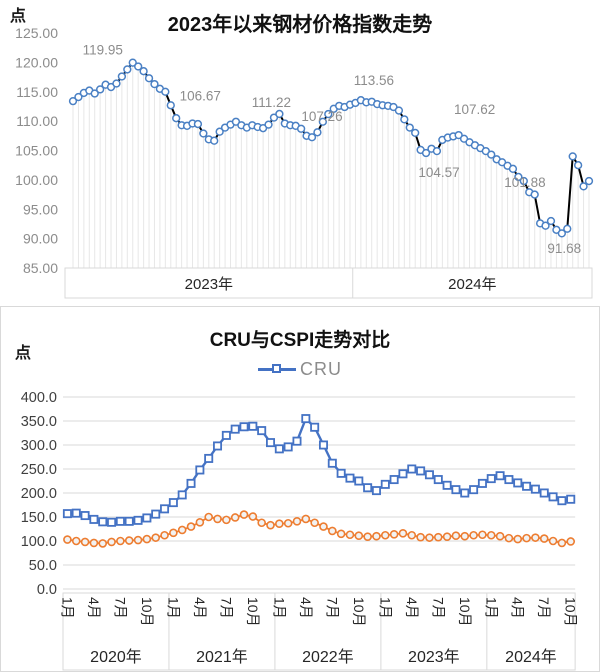 The image size is (600, 672). I want to click on chart2-x-axis-band, so click(319, 631).